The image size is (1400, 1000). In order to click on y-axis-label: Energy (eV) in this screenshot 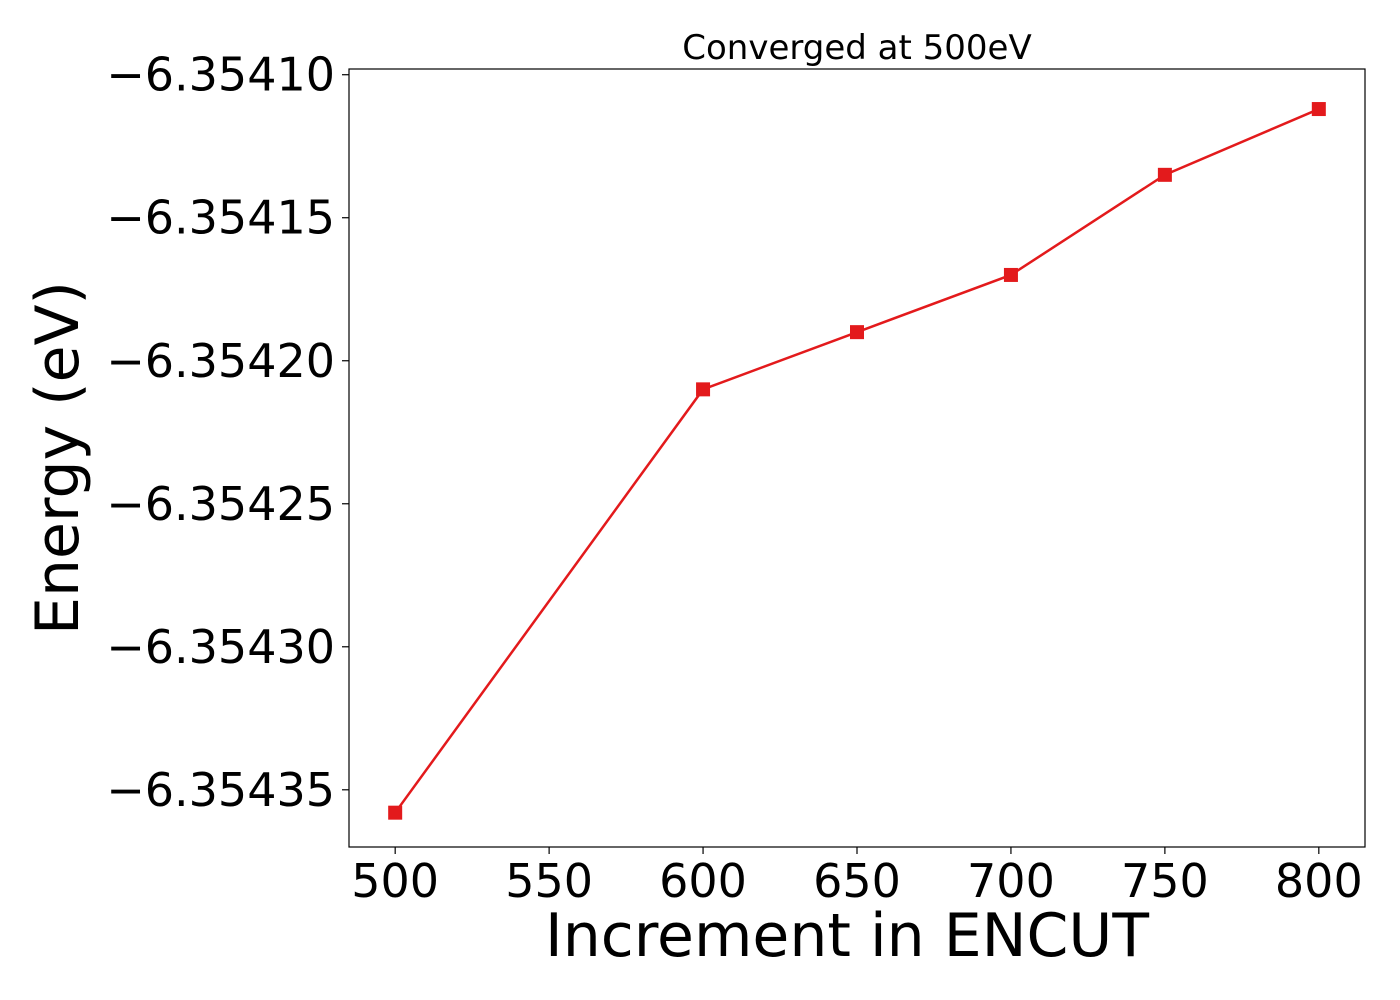, I will do `click(58, 458)`.